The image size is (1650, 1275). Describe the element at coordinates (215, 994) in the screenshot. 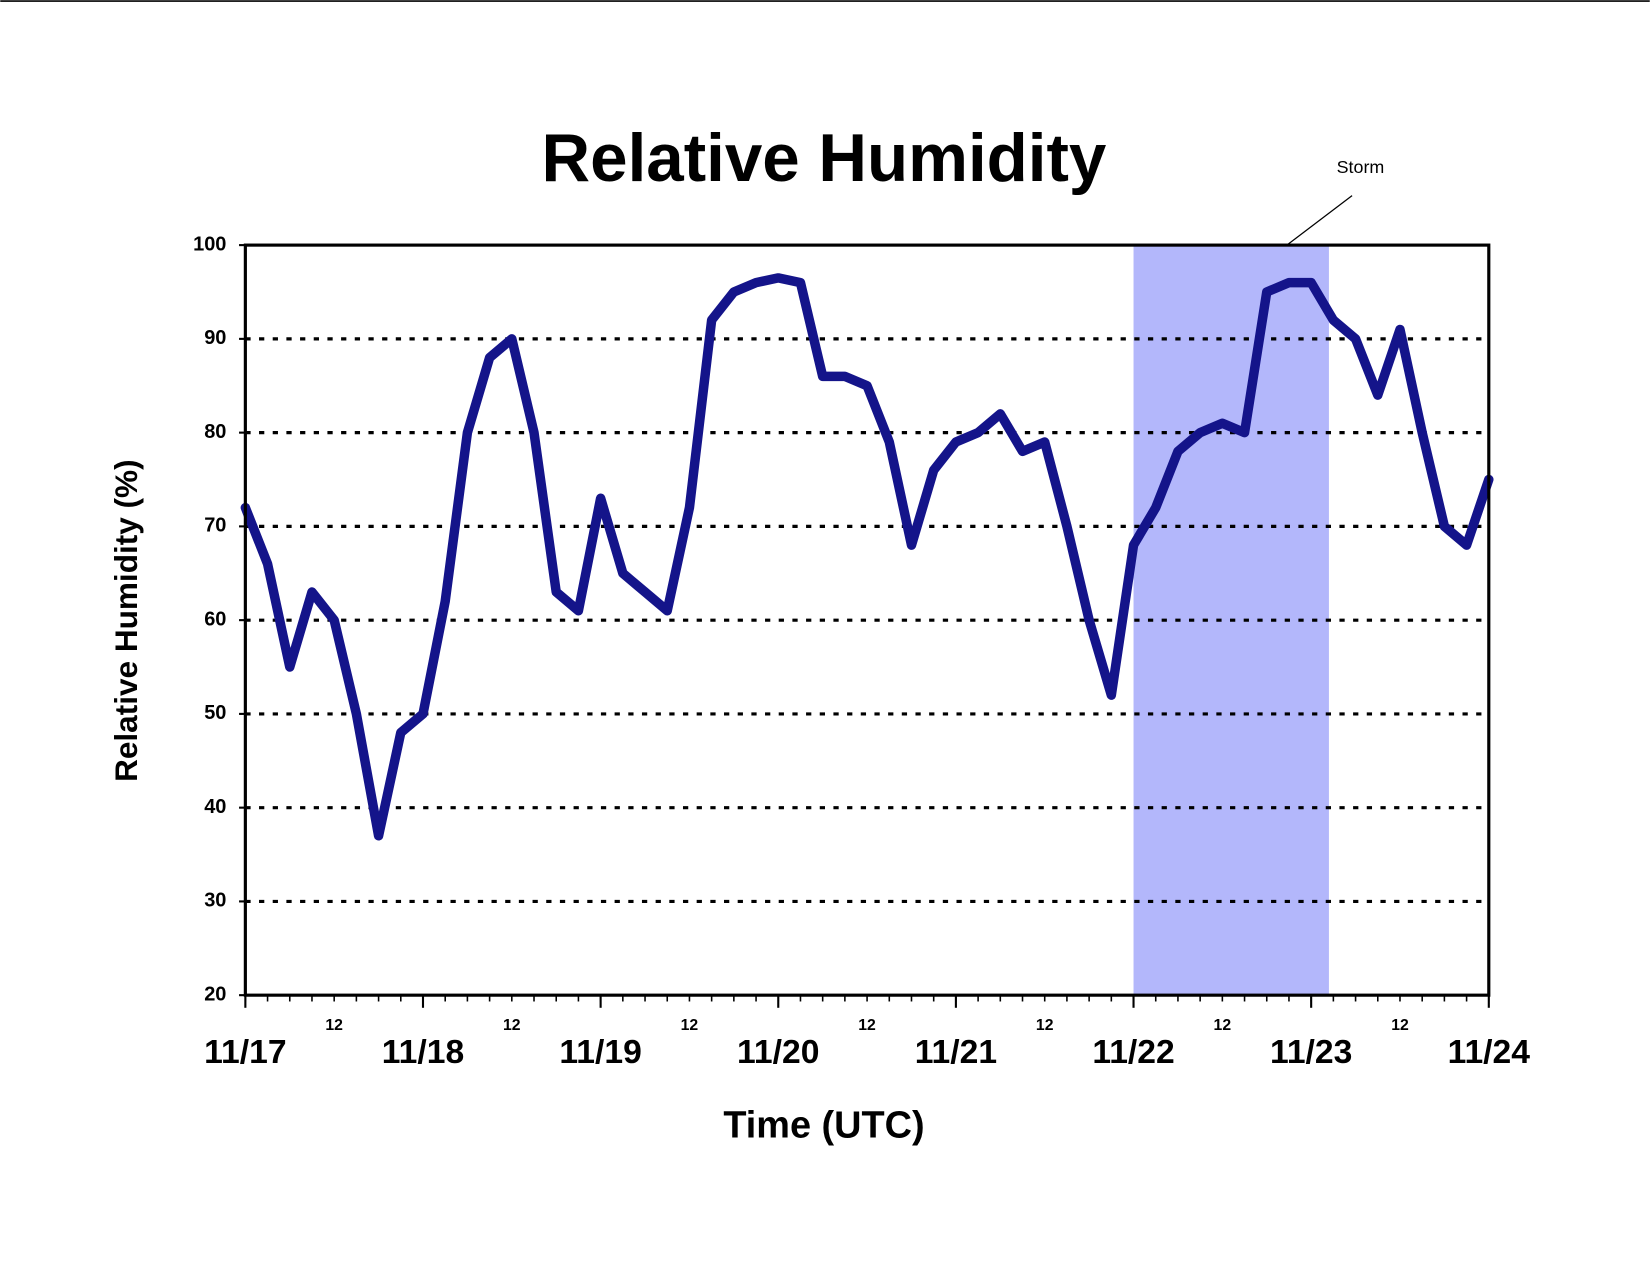

I see `y-tick-label: 20` at that location.